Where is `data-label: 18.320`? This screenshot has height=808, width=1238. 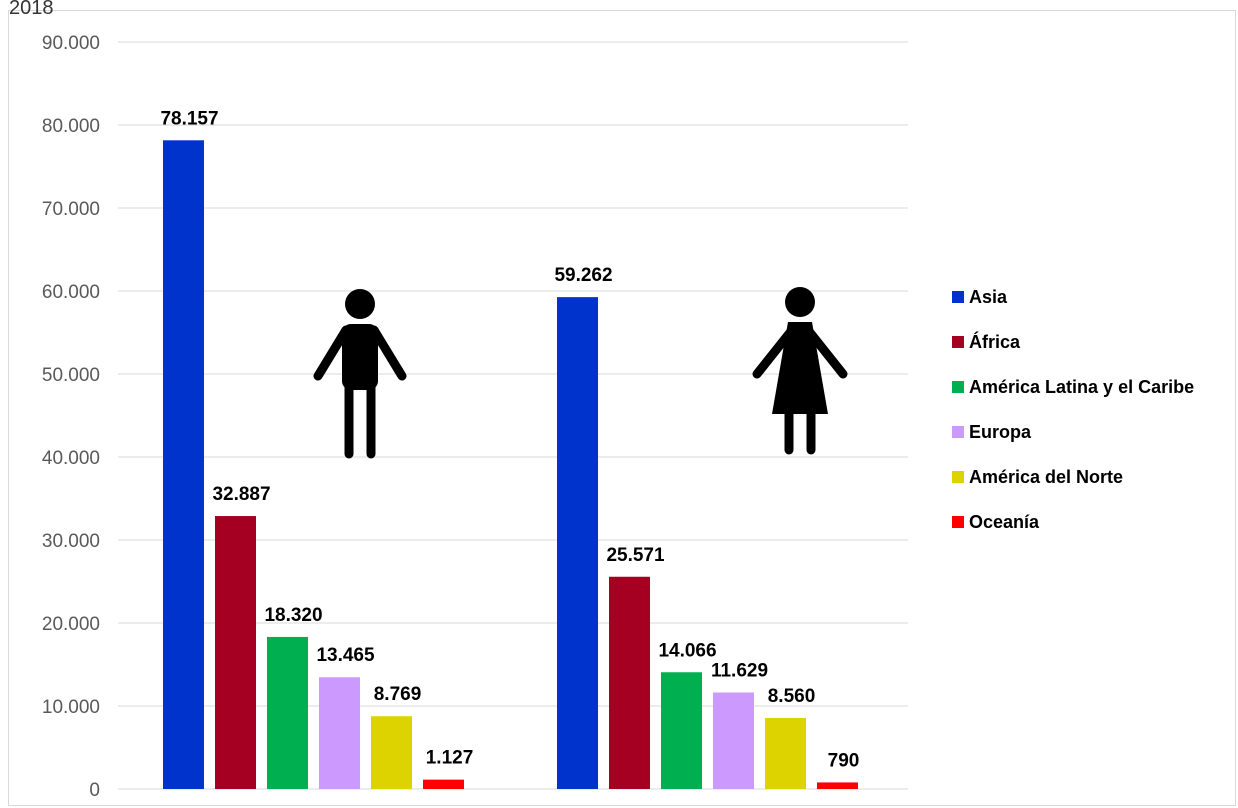 data-label: 18.320 is located at coordinates (293, 615).